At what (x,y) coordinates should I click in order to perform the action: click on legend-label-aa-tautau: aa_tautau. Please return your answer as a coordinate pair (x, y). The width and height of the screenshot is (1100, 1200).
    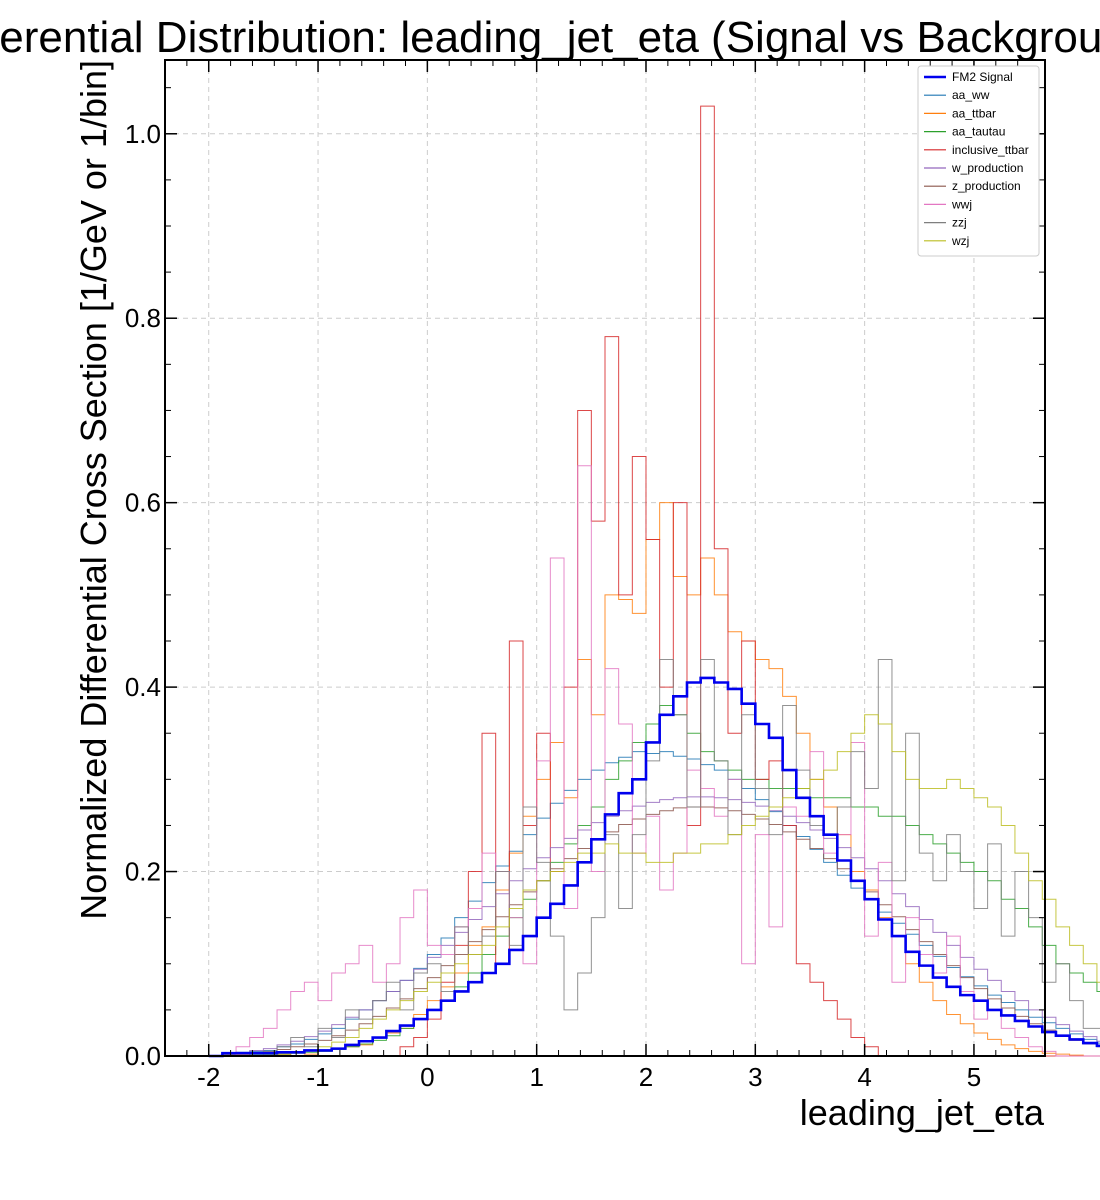
    Looking at the image, I should click on (978, 132).